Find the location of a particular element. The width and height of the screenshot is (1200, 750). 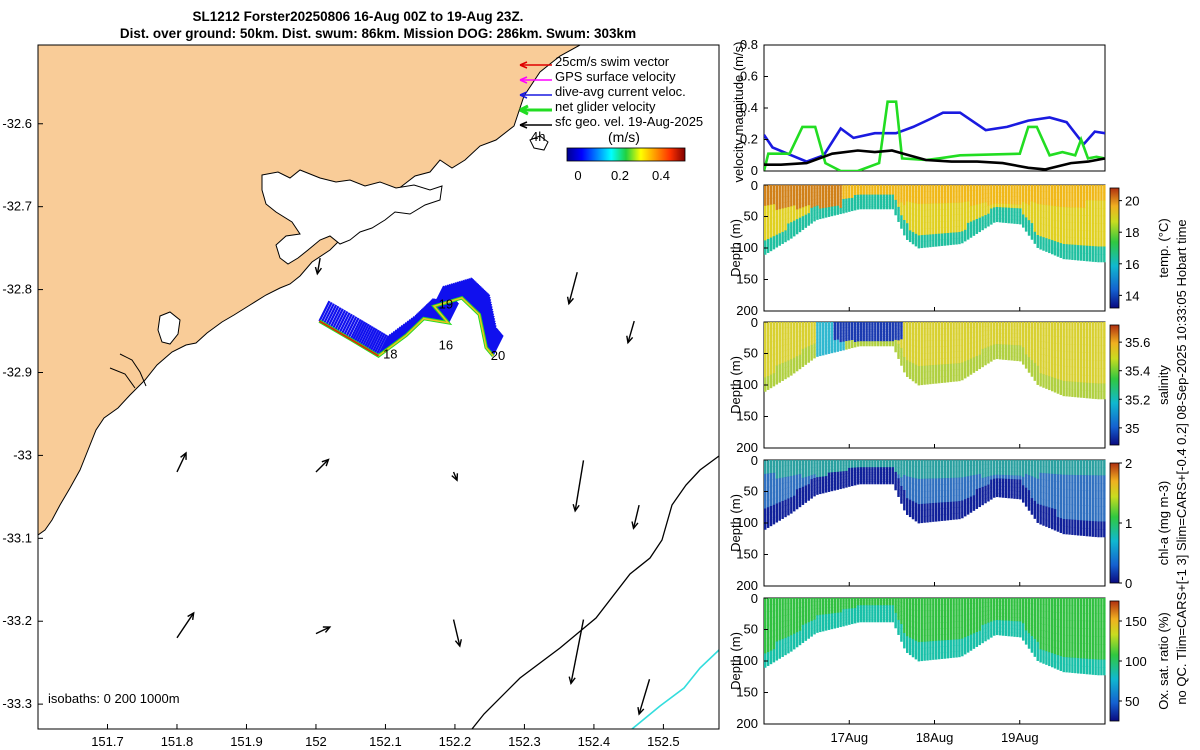

geo-vector-arrow is located at coordinates (635, 517).